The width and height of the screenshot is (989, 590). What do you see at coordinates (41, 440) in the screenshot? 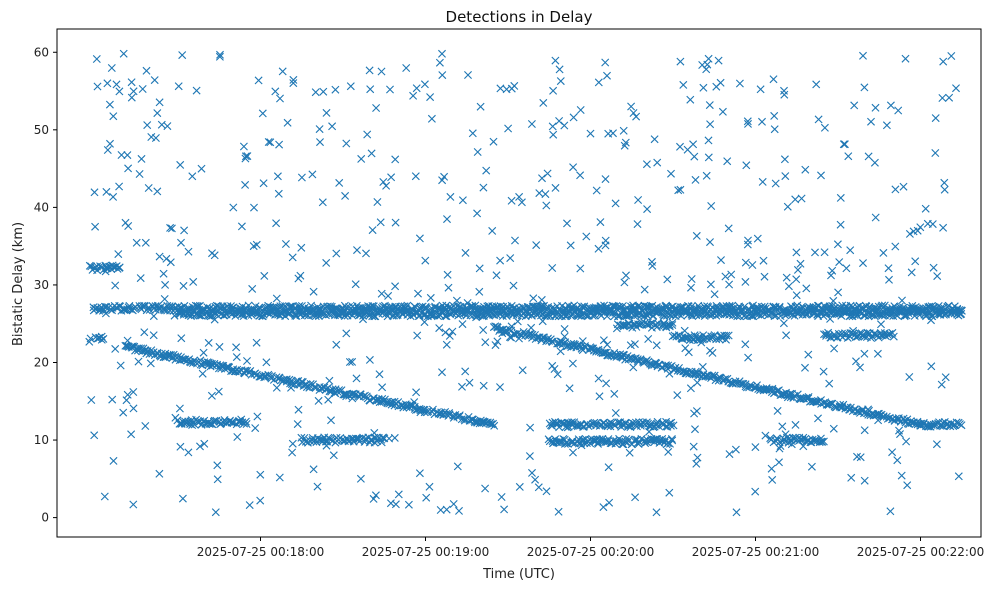
I see `y-tick-label: 10` at bounding box center [41, 440].